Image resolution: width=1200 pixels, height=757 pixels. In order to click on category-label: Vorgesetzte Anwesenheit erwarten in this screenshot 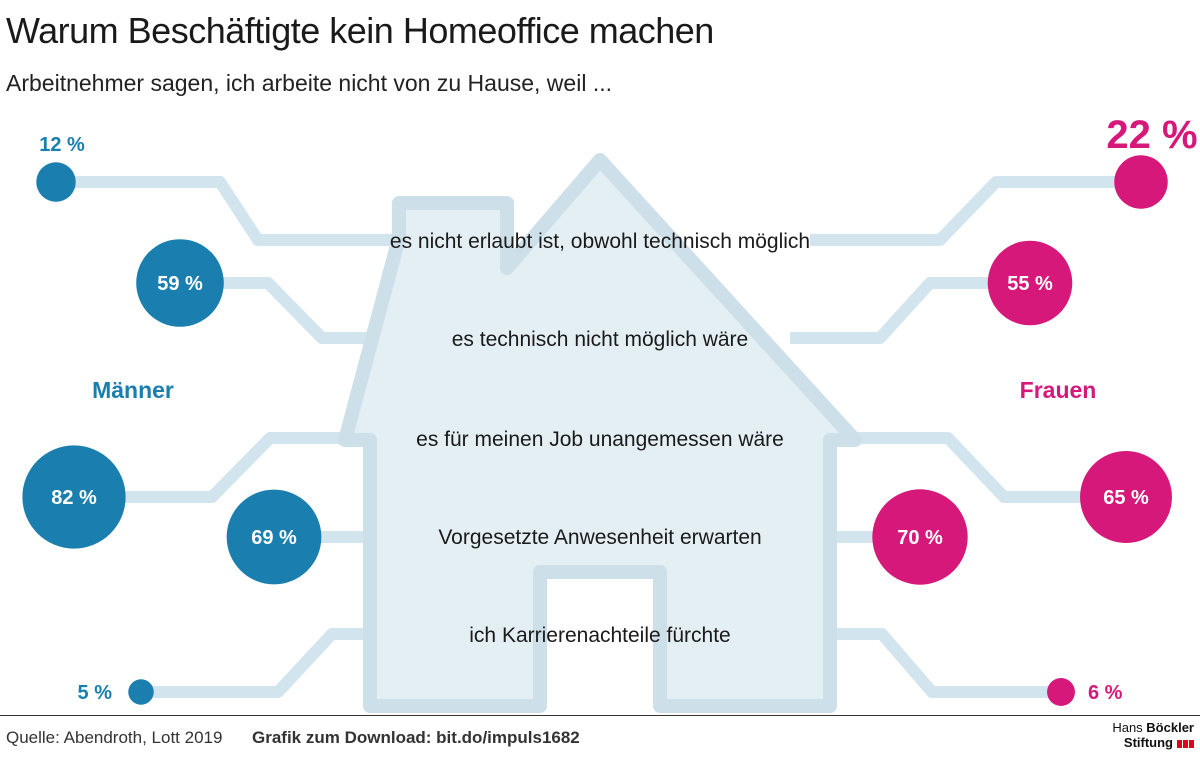, I will do `click(599, 537)`.